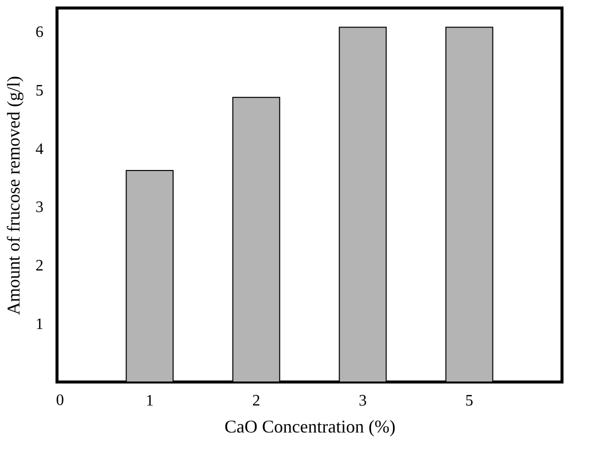 This screenshot has width=595, height=449. I want to click on y-tick-label: 1, so click(40, 325).